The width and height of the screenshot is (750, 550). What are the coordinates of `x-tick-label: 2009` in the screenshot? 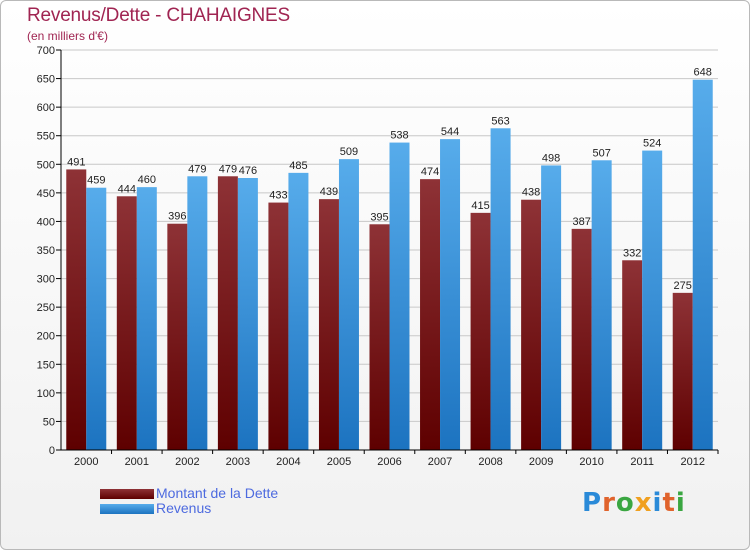 It's located at (541, 462).